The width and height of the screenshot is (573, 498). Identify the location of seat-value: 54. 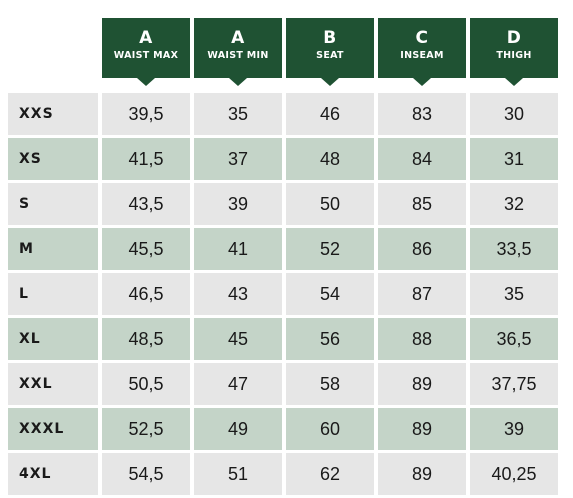
(330, 294).